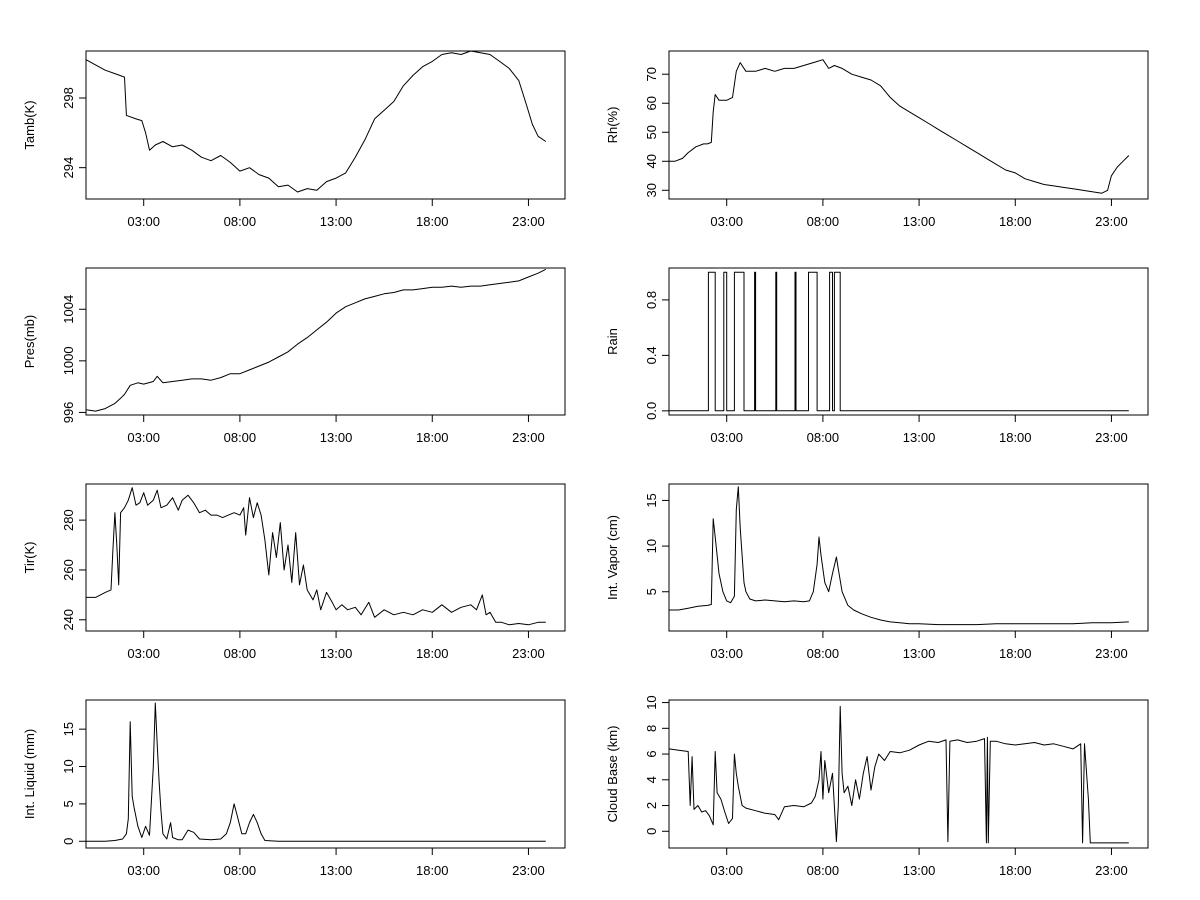 The width and height of the screenshot is (1200, 900). What do you see at coordinates (68, 570) in the screenshot?
I see `y-tick-label: 260` at bounding box center [68, 570].